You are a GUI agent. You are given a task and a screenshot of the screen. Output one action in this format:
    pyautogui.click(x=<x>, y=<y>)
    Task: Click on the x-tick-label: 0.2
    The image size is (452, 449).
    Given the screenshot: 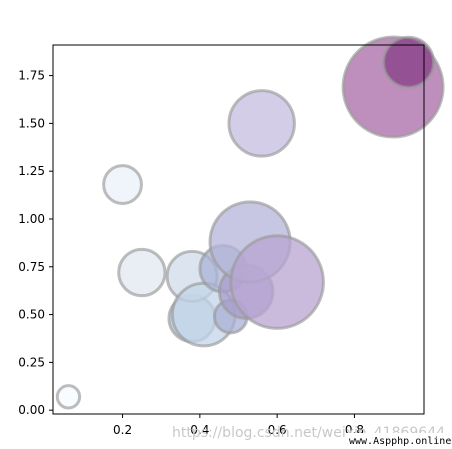 What is the action you would take?
    pyautogui.click(x=122, y=430)
    